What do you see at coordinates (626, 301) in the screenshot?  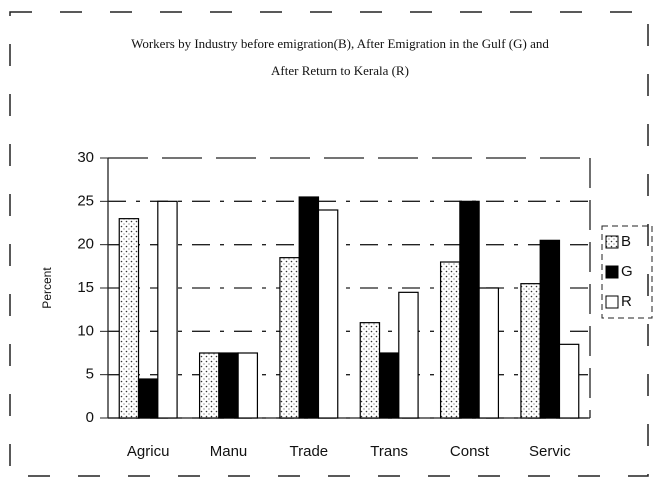 I see `legend-label: R` at bounding box center [626, 301].